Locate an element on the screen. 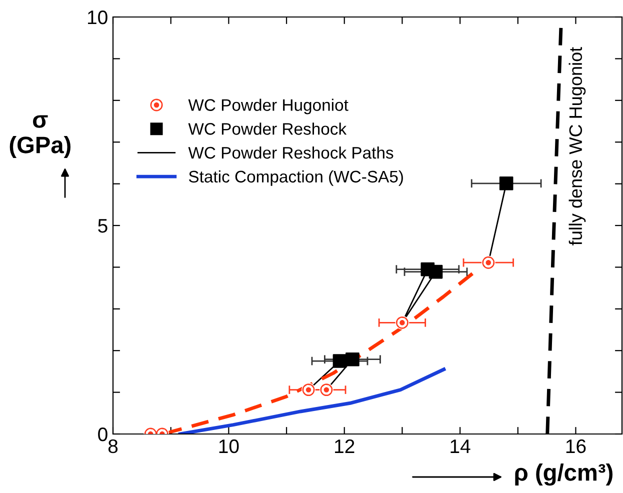 Image resolution: width=623 pixels, height=493 pixels. legend-label: WC Powder Reshock is located at coordinates (267, 128).